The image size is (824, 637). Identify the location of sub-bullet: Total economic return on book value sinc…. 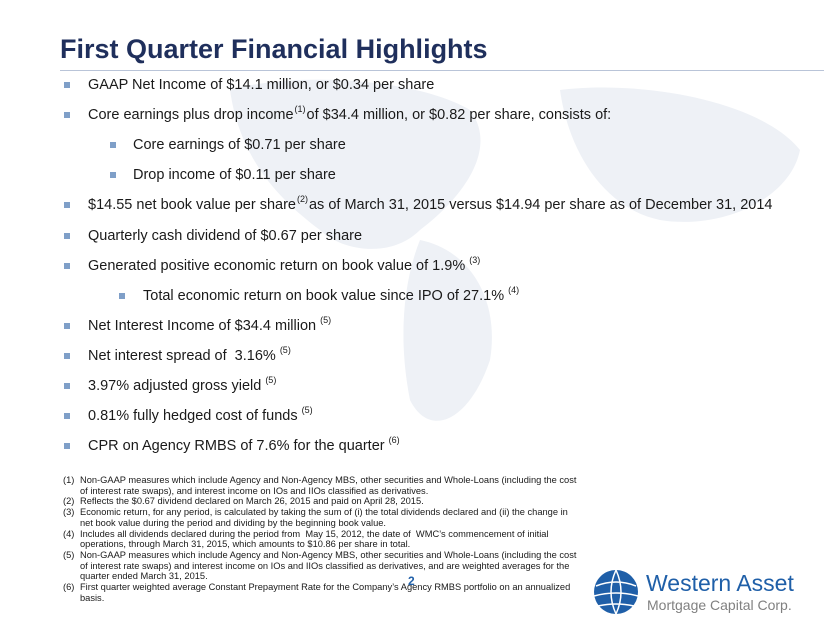
(331, 295).